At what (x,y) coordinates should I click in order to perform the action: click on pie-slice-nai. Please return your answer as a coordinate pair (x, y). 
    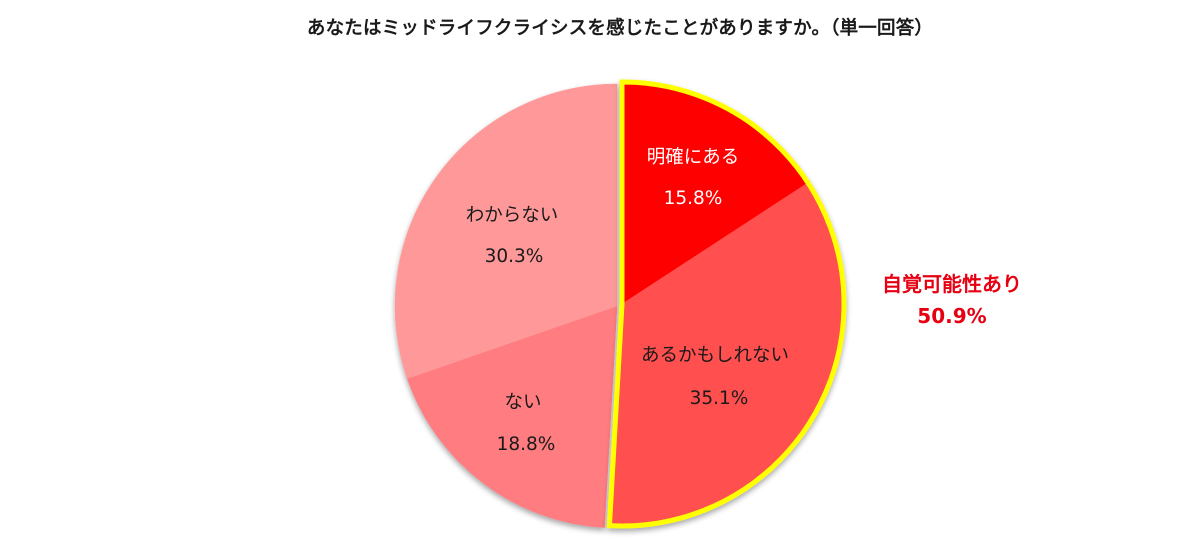
    Looking at the image, I should click on (512, 416).